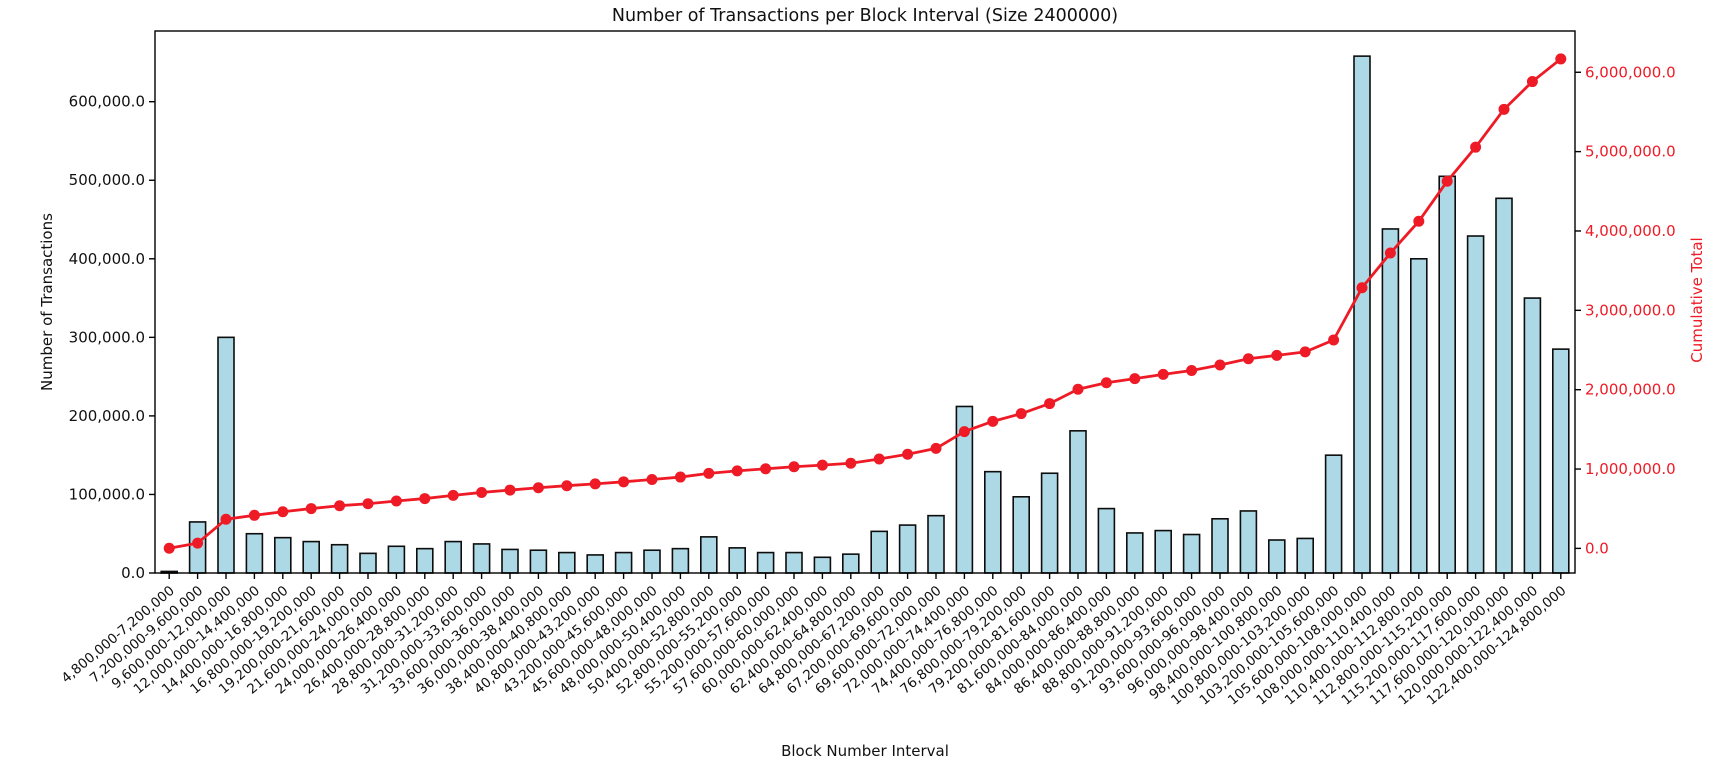 The image size is (1733, 780). I want to click on y-left-tick-label: 300,000.0, so click(107, 337).